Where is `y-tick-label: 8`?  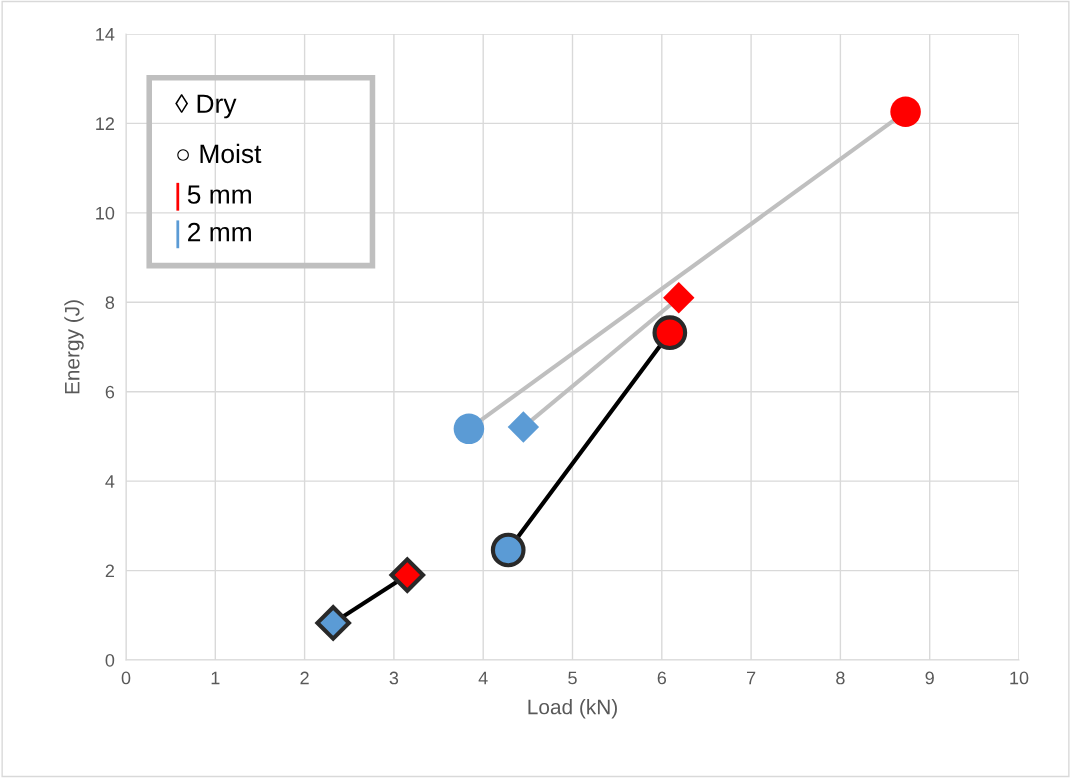
y-tick-label: 8 is located at coordinates (110, 303).